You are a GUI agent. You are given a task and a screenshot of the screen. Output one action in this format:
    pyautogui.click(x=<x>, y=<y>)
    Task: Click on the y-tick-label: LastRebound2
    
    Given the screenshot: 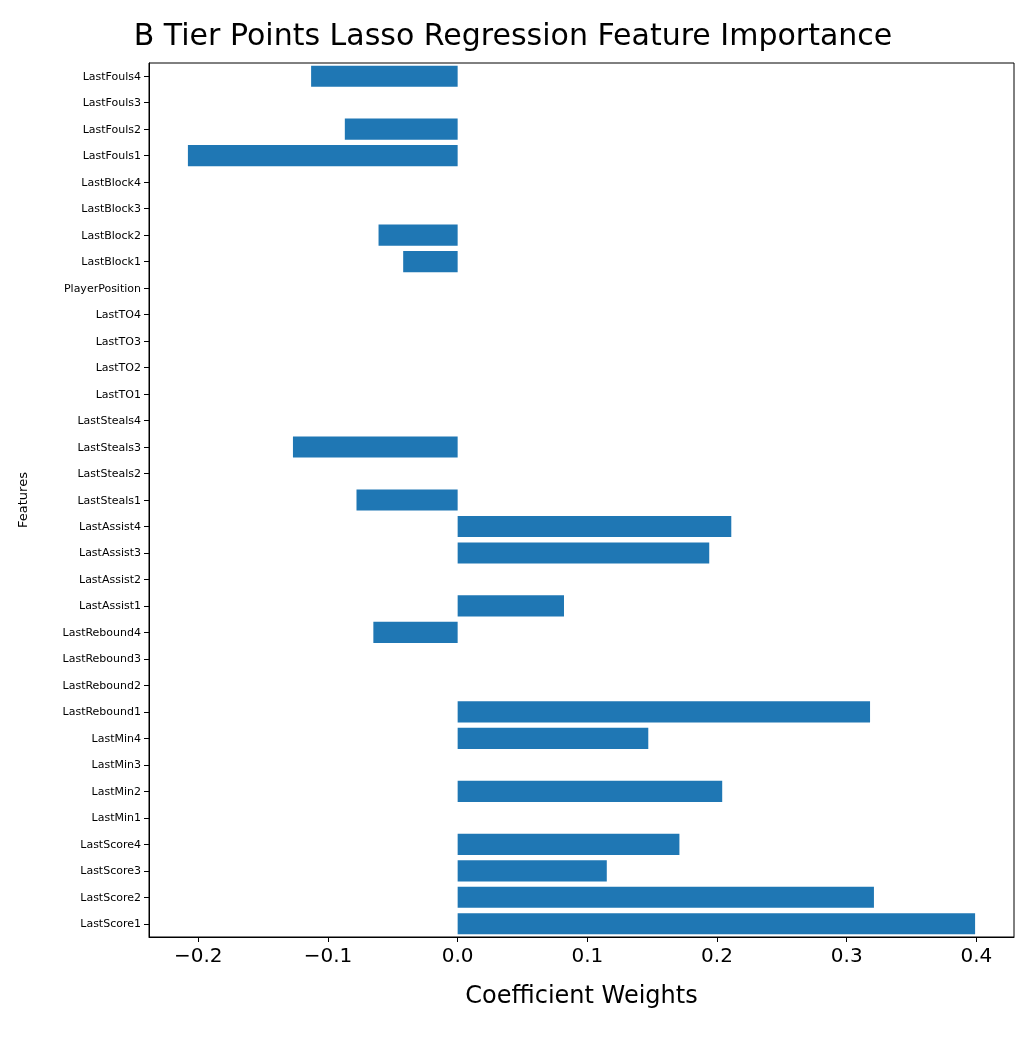 What is the action you would take?
    pyautogui.click(x=101, y=685)
    